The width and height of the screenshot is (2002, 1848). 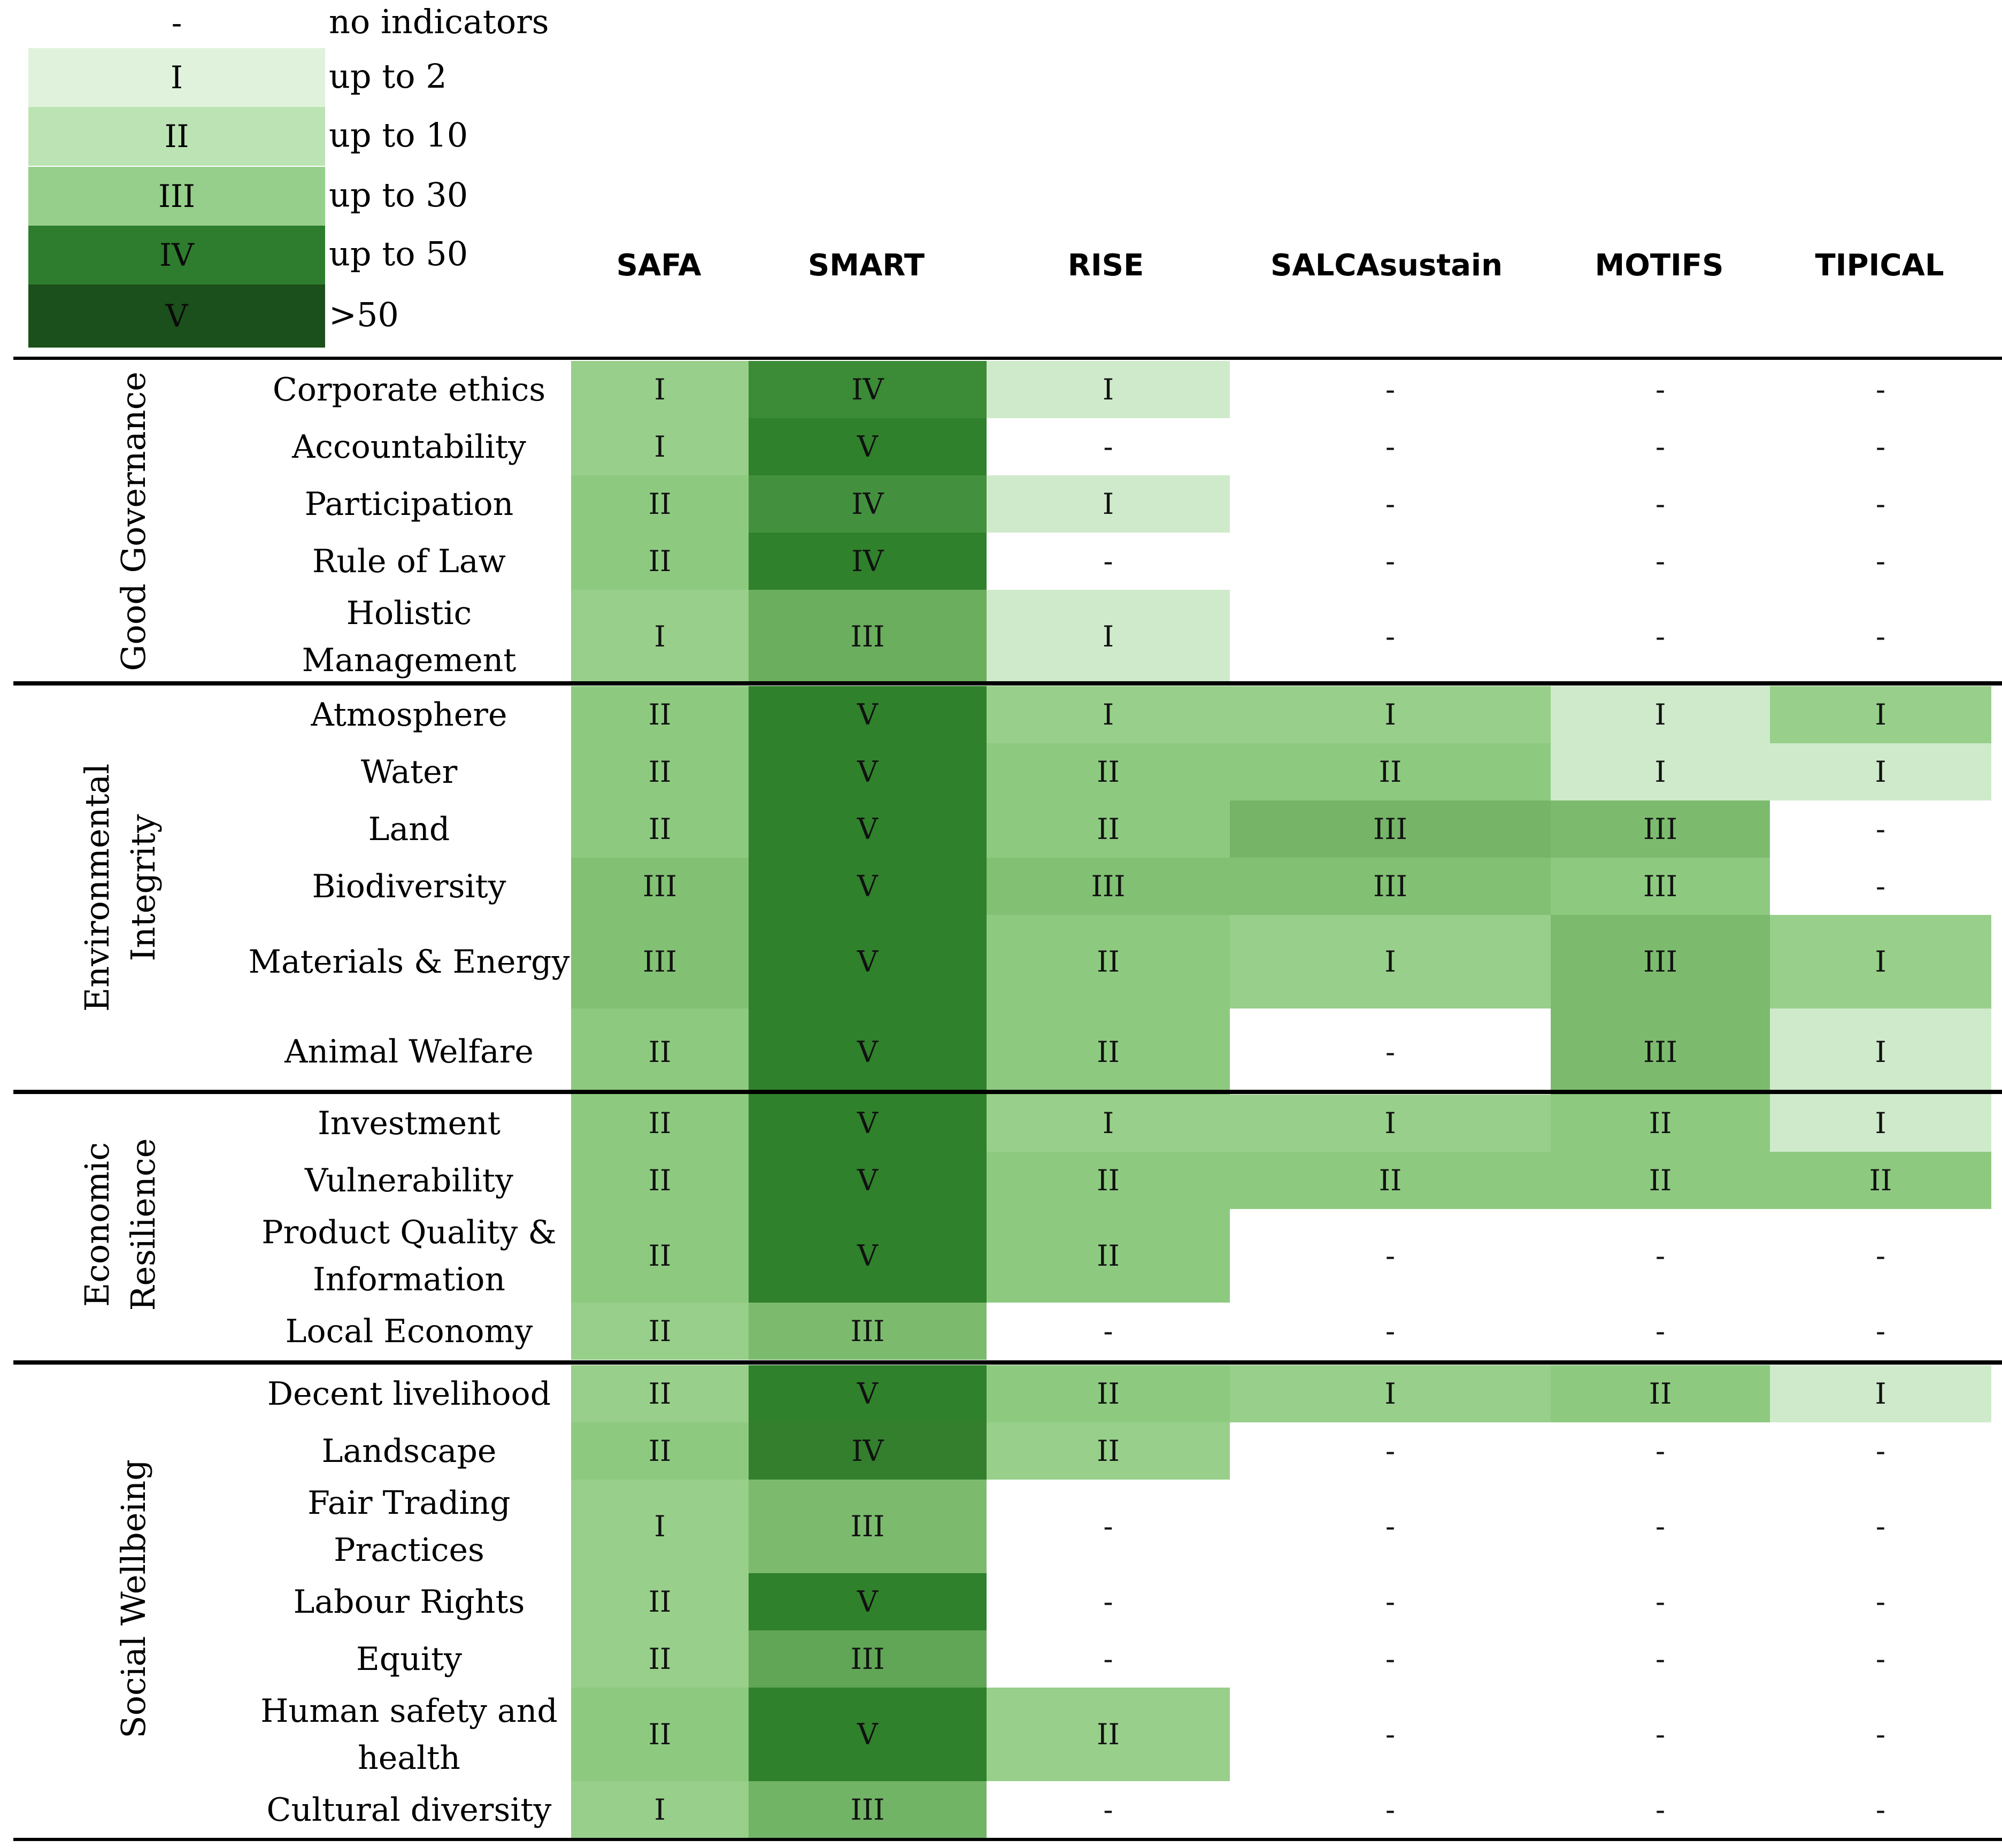 I want to click on legend-swatch: V, so click(x=176, y=316).